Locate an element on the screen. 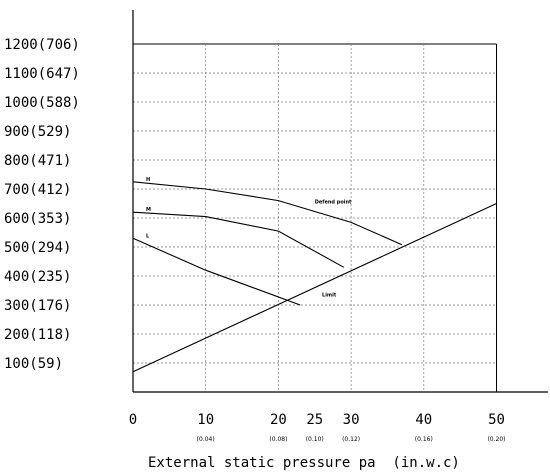  x-tick-label: 30 is located at coordinates (351, 420).